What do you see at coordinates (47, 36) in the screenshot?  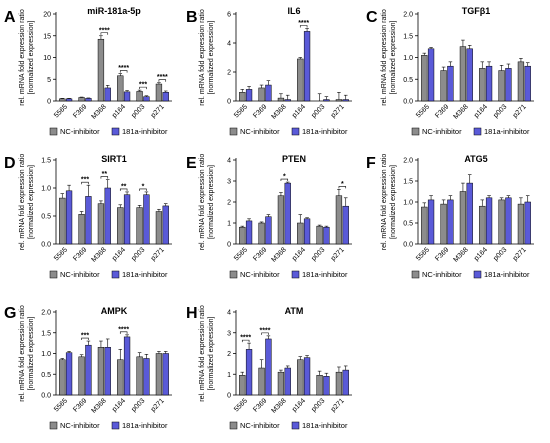 I see `y-tick-label: 15` at bounding box center [47, 36].